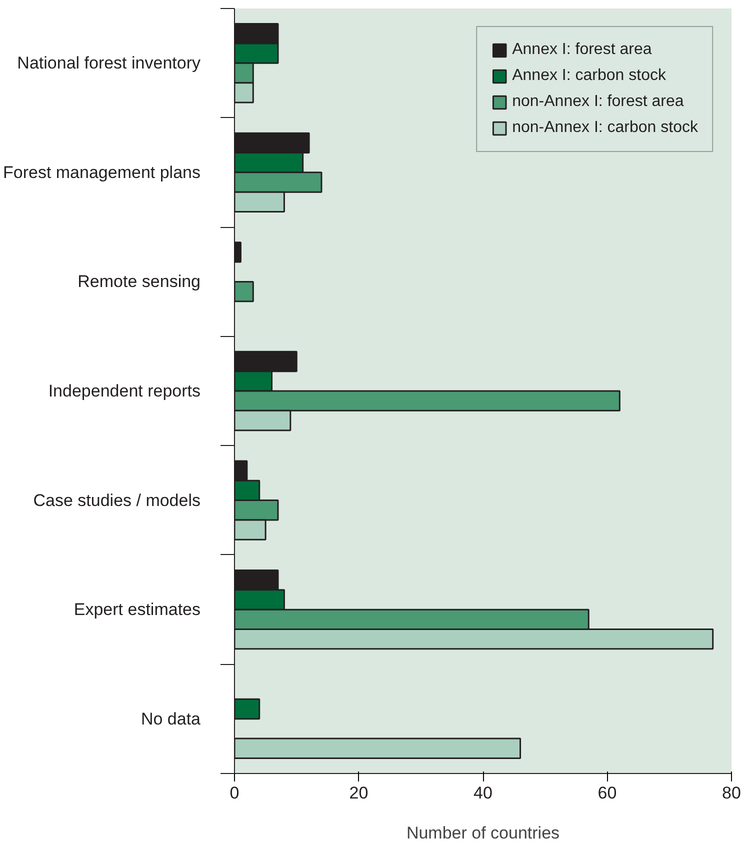  Describe the element at coordinates (235, 793) in the screenshot. I see `x-tick-label: 0` at that location.